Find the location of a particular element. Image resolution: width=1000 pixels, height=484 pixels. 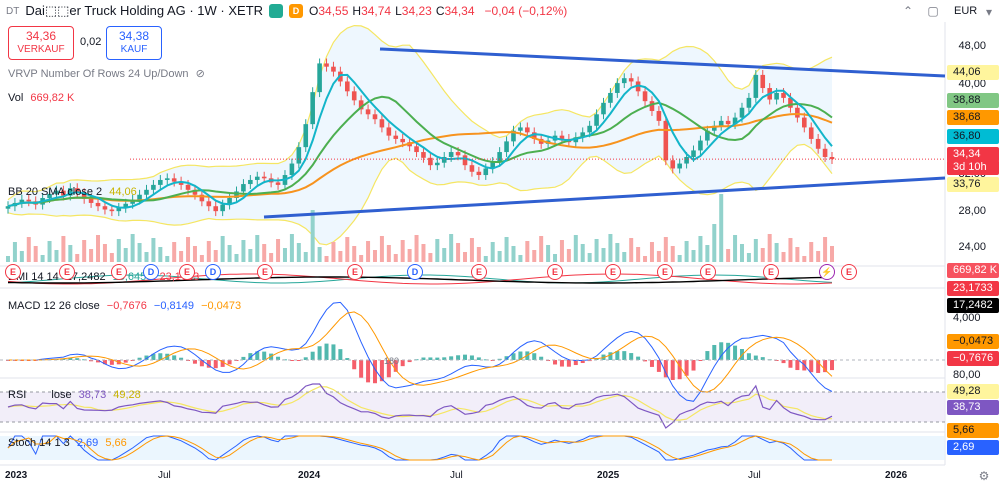

price-axis-tag: −0,0473 is located at coordinates (973, 341).